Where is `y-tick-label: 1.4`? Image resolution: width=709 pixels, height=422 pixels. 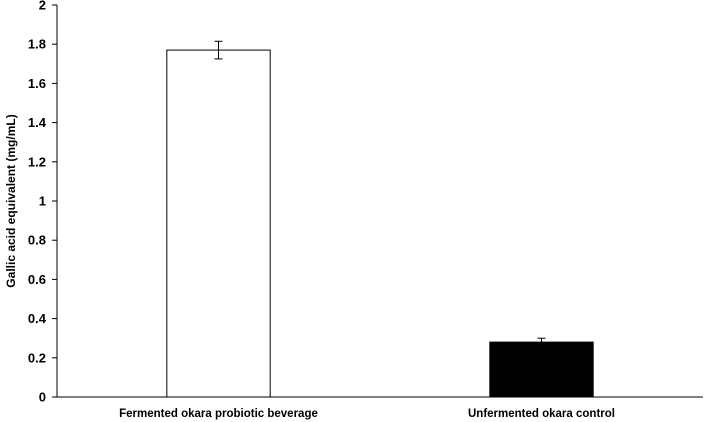 y-tick-label: 1.4 is located at coordinates (37, 122).